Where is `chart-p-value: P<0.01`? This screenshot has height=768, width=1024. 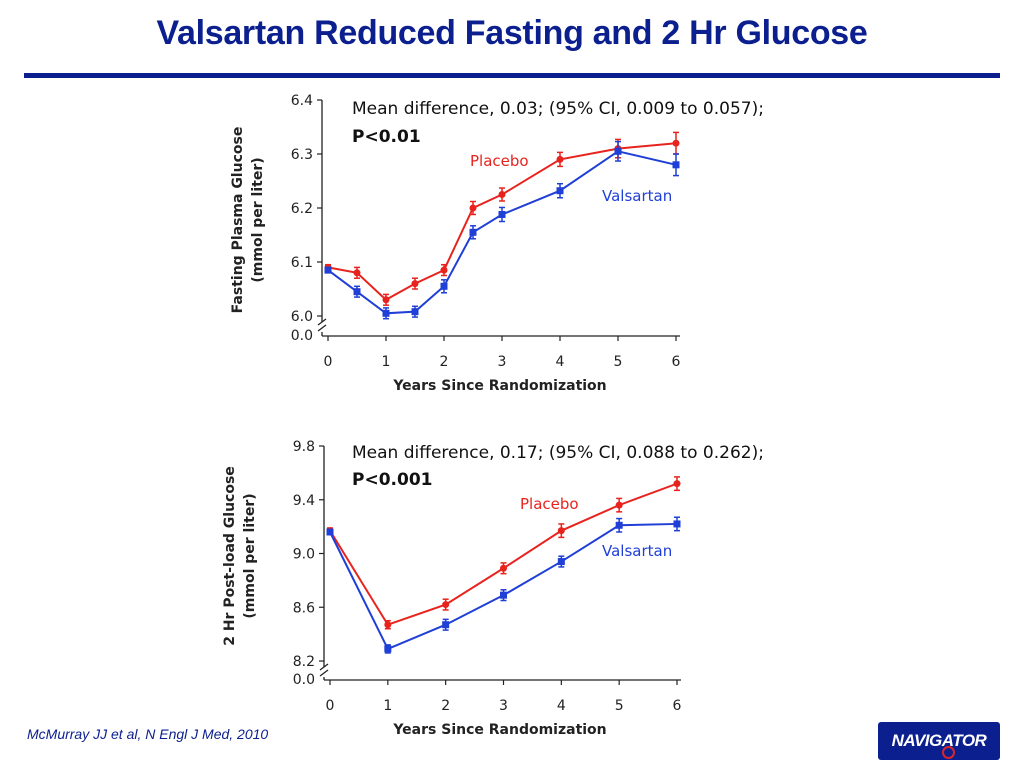 chart-p-value: P<0.01 is located at coordinates (386, 137).